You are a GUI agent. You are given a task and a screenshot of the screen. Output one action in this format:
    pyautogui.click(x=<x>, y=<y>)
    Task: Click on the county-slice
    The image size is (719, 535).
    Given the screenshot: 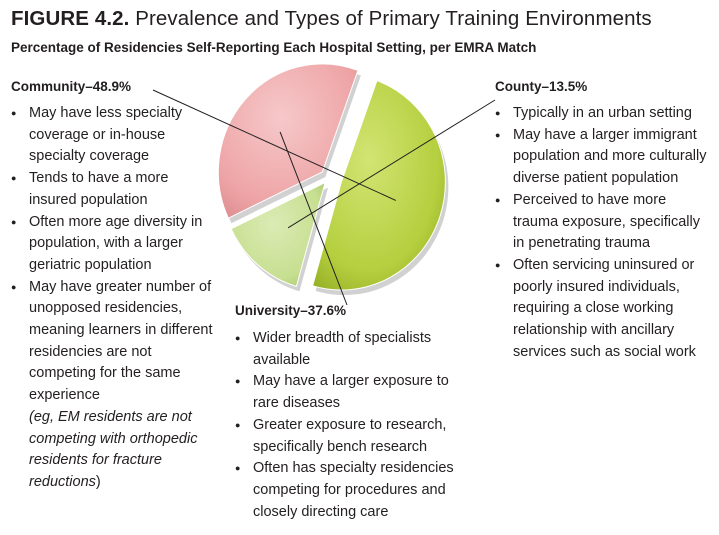 What is the action you would take?
    pyautogui.click(x=278, y=234)
    